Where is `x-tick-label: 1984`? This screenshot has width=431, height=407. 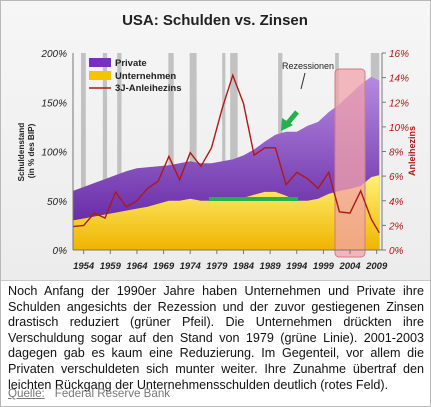 x-tick-label: 1984 is located at coordinates (244, 266).